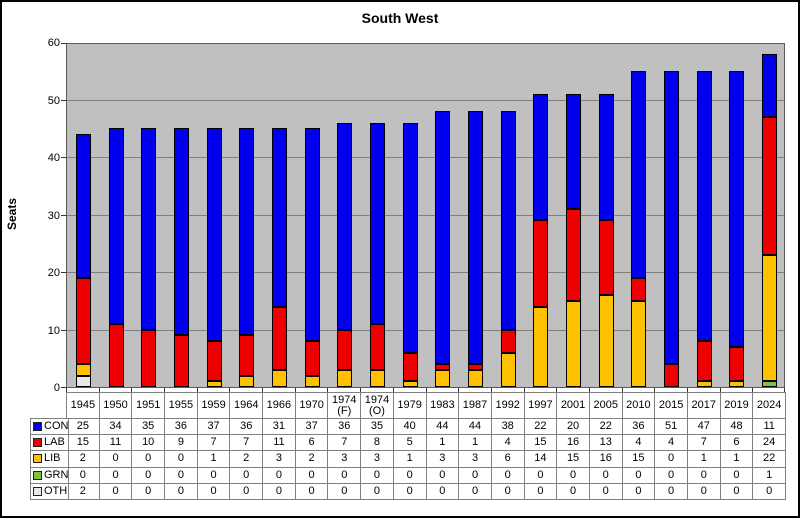 The image size is (800, 518). What do you see at coordinates (149, 443) in the screenshot?
I see `table-cell-lab: 10` at bounding box center [149, 443].